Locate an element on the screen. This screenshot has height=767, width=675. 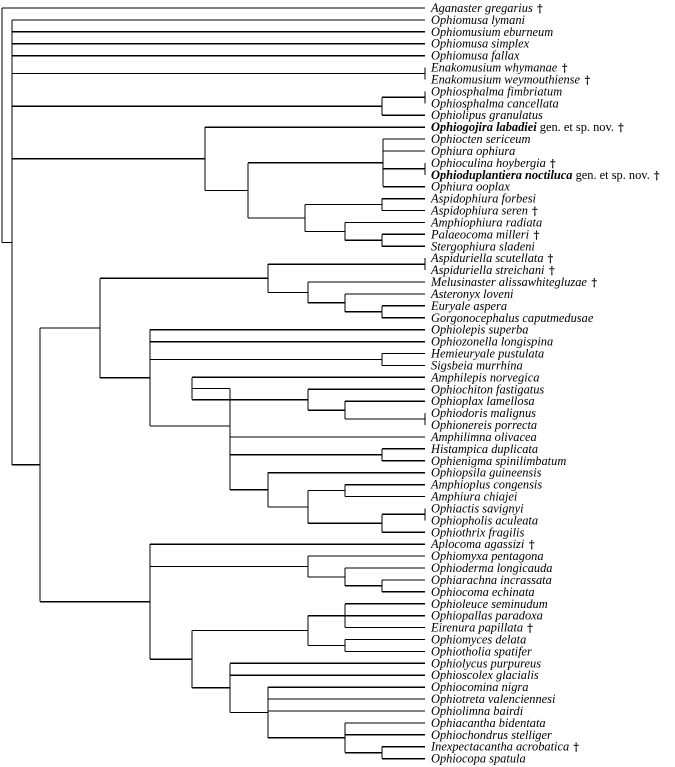
taxon-label: Ophiomyces delata is located at coordinates (478, 639).